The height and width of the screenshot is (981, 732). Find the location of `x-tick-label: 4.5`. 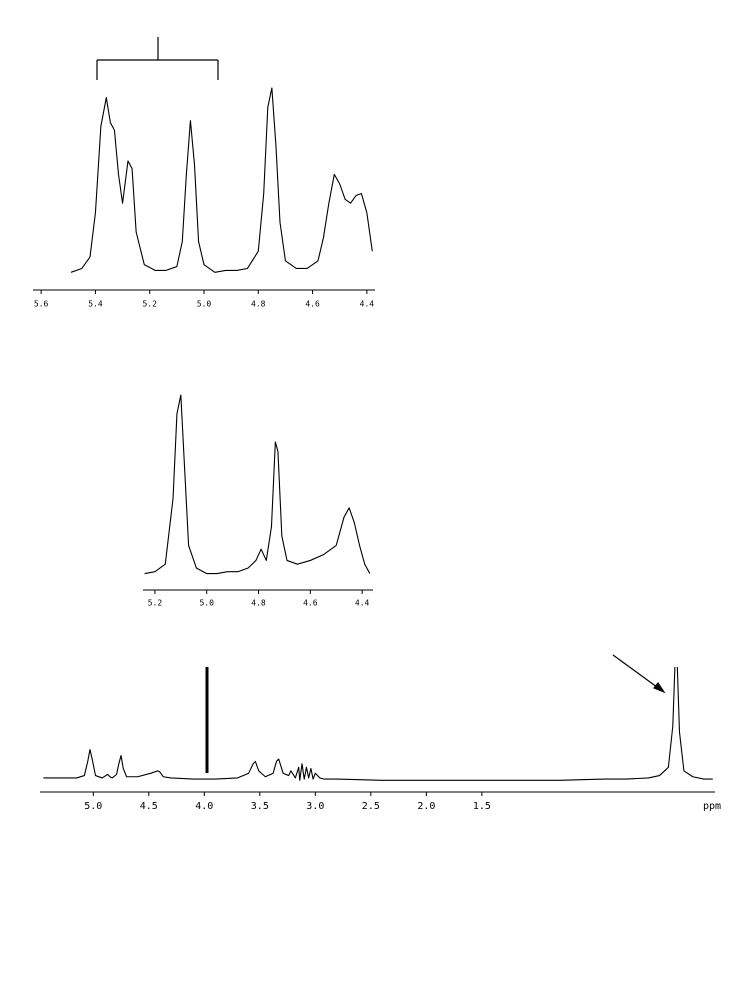

x-tick-label: 4.5 is located at coordinates (149, 806).